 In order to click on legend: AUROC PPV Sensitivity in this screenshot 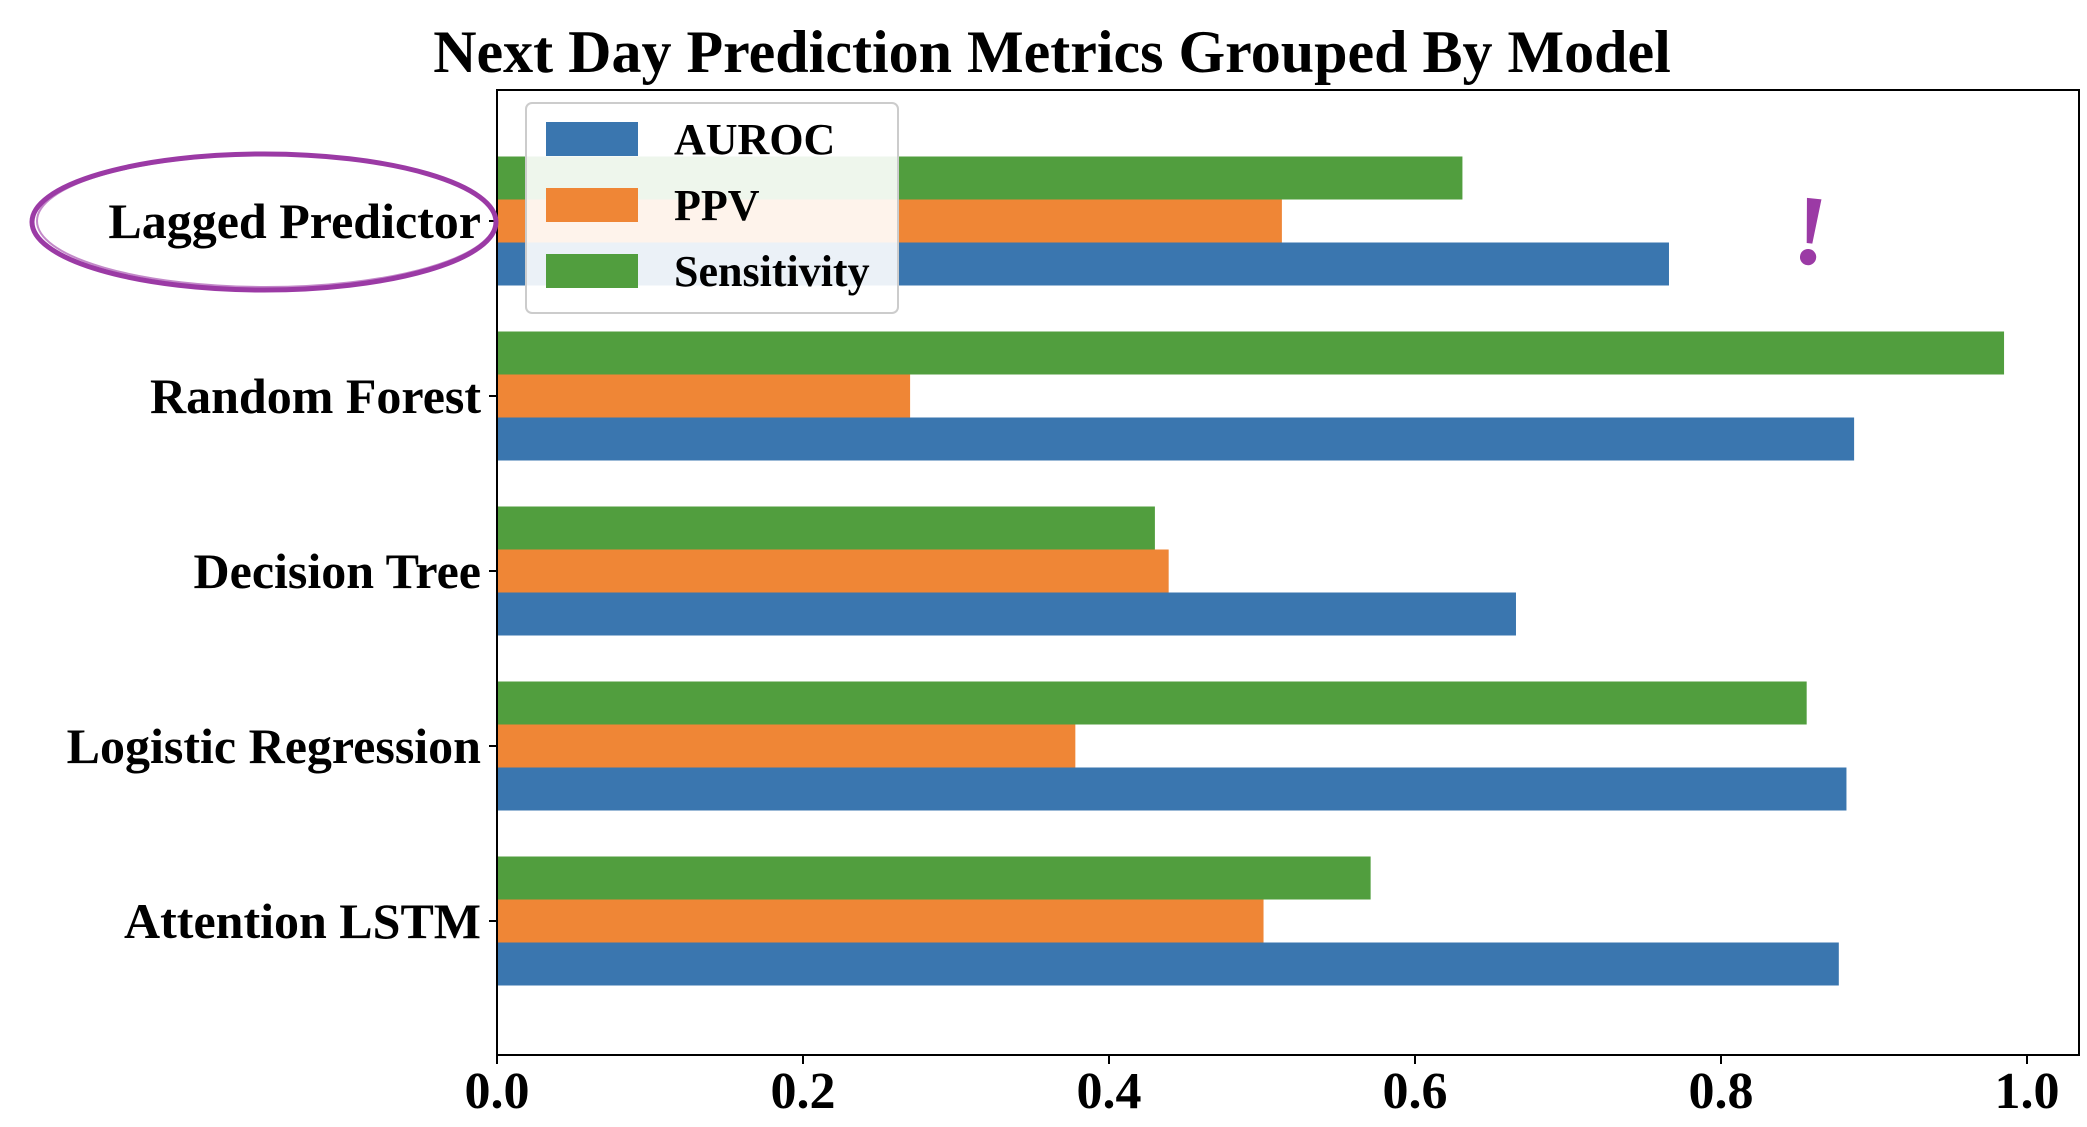, I will do `click(712, 208)`.